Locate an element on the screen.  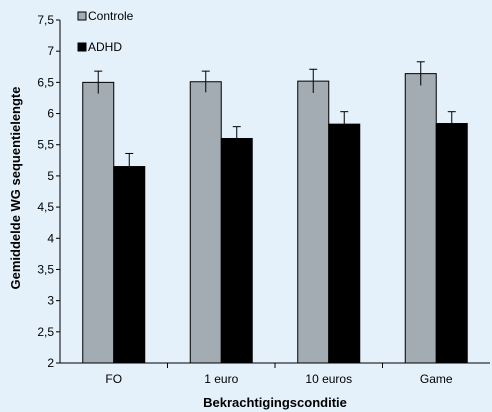
x-tick-label: Game is located at coordinates (436, 379).